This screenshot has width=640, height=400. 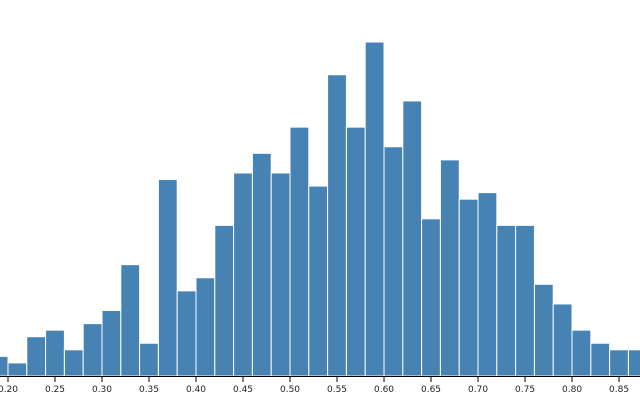 I want to click on x-tick-label: 0.35, so click(x=149, y=390).